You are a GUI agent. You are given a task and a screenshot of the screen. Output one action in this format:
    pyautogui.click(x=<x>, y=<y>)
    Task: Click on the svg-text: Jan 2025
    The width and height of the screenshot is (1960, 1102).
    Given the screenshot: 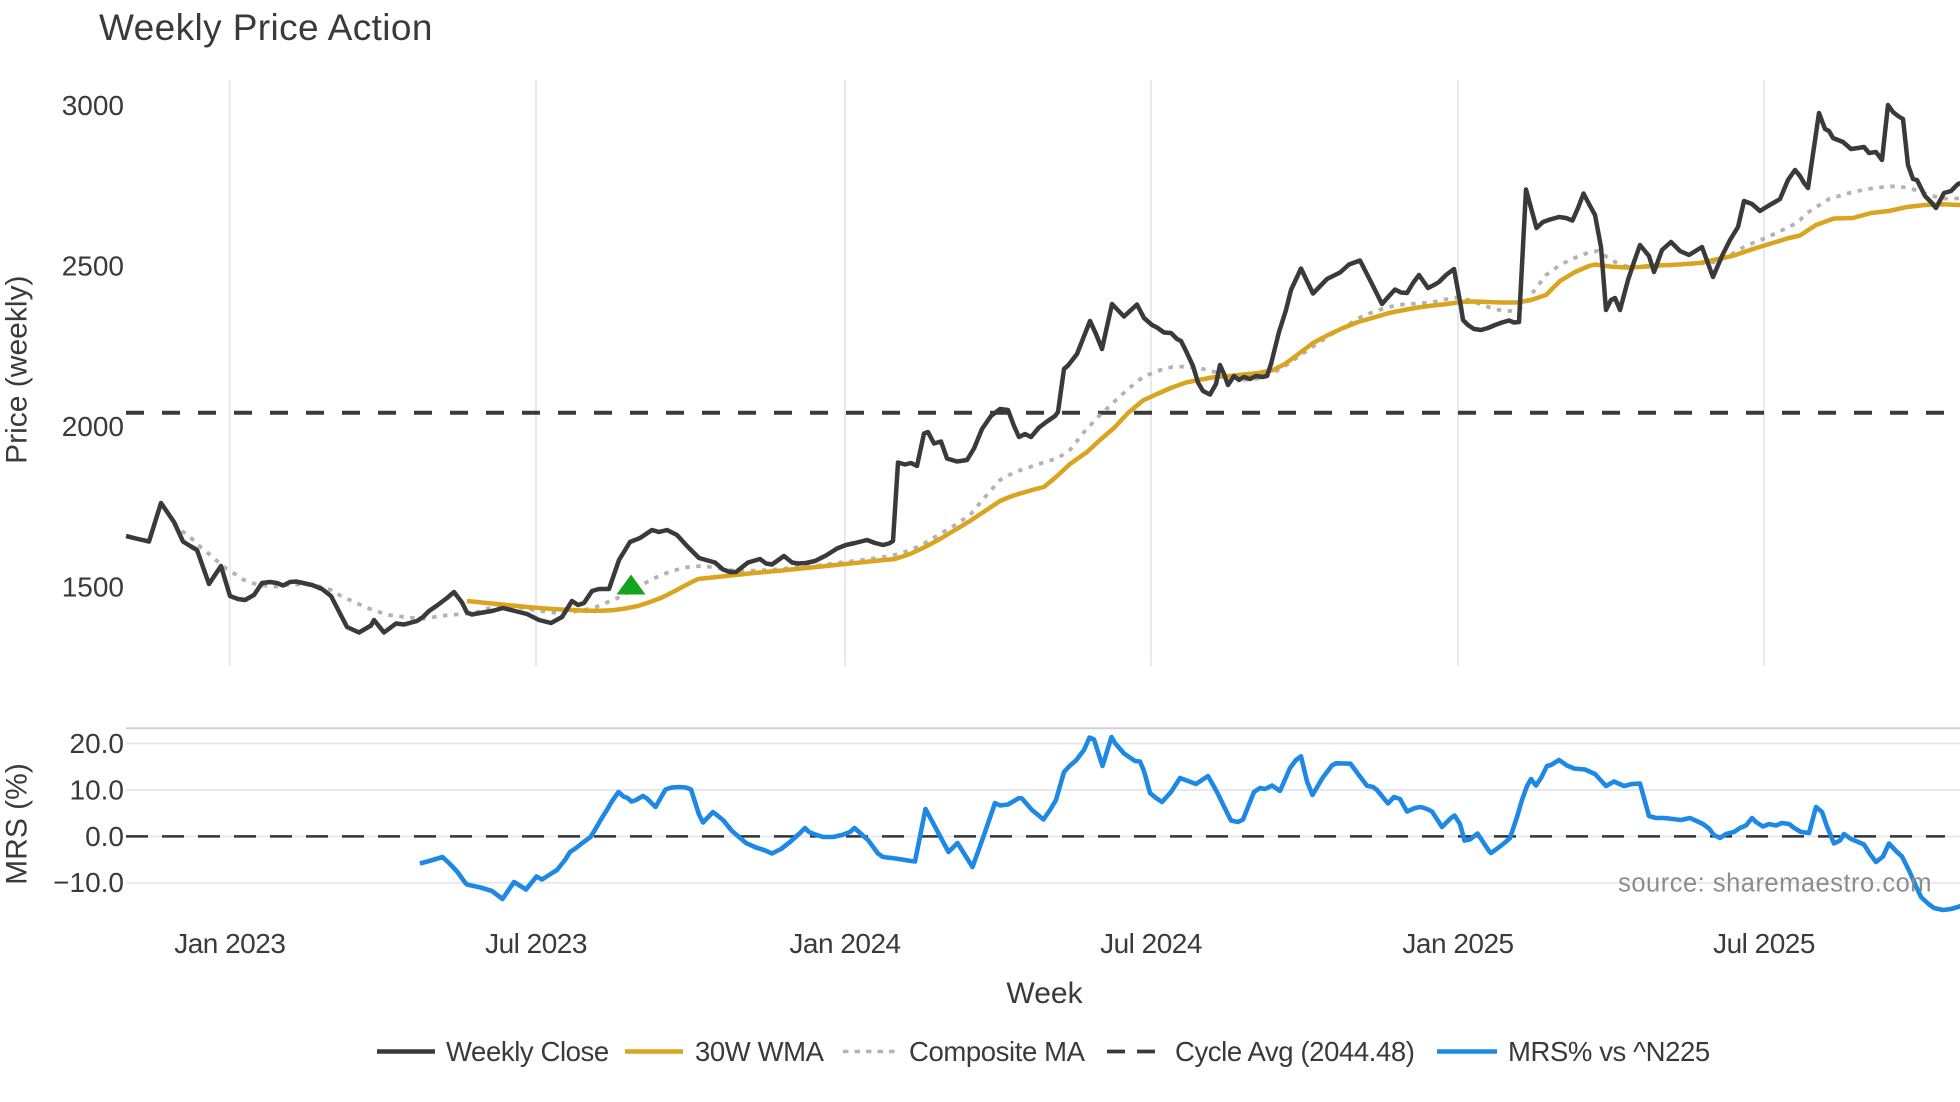 What is the action you would take?
    pyautogui.click(x=1457, y=943)
    